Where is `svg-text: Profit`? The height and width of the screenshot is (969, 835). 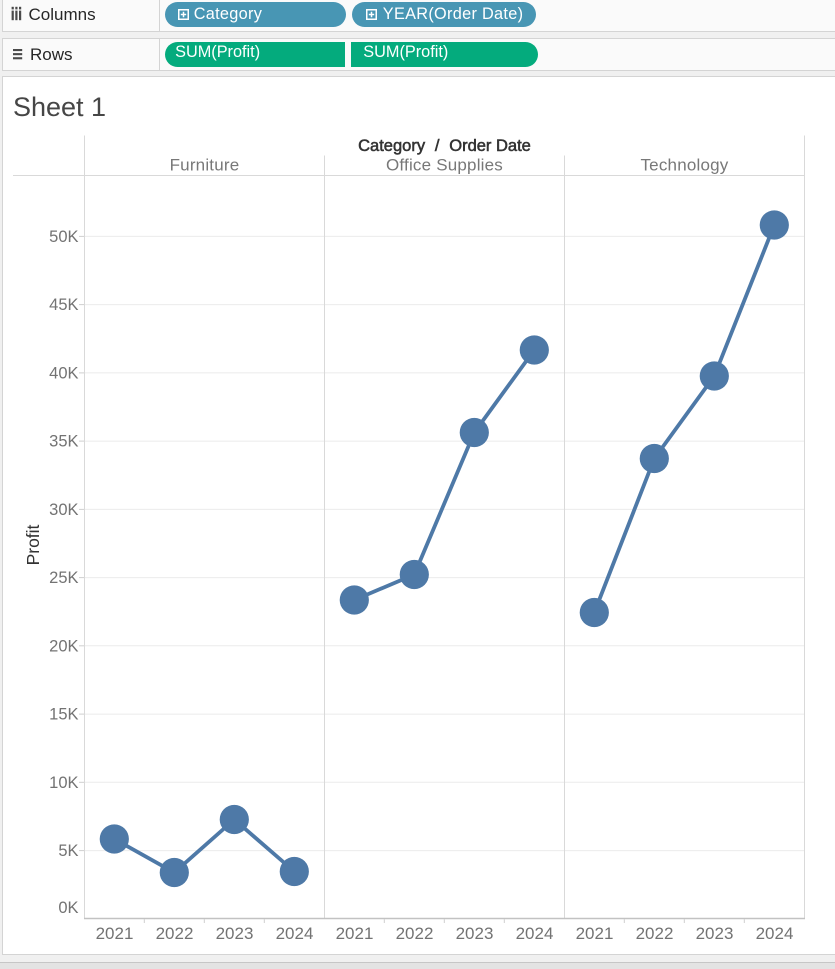 svg-text: Profit is located at coordinates (33, 544).